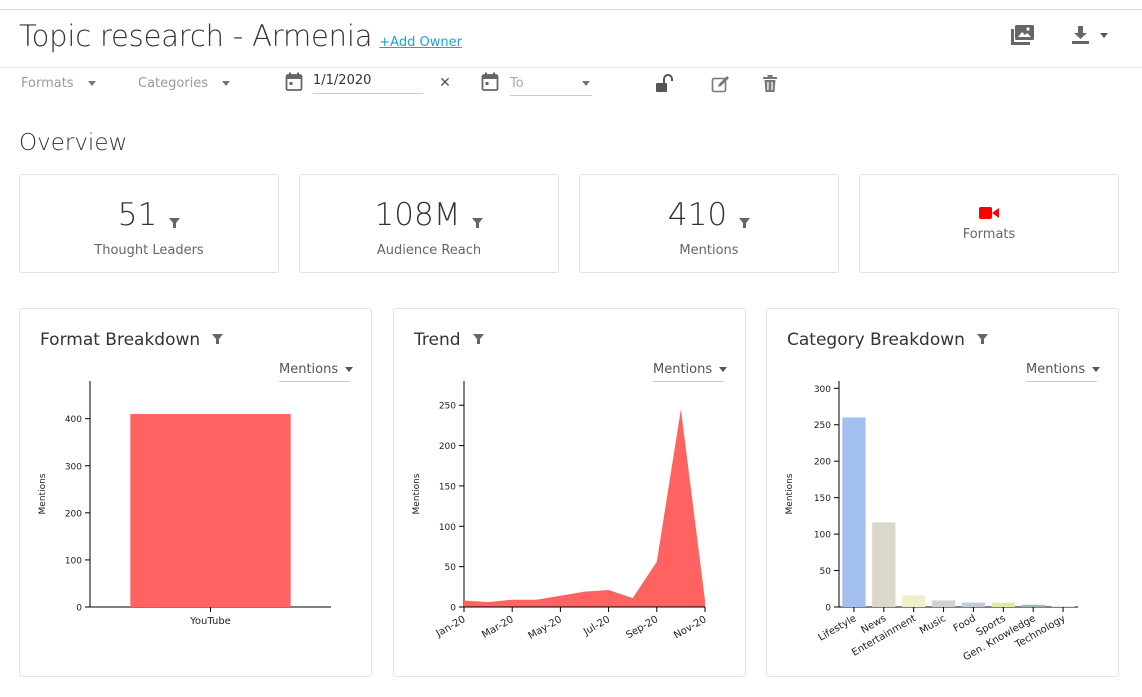 This screenshot has width=1142, height=697. Describe the element at coordinates (876, 340) in the screenshot. I see `category-breakdown-title: Category Breakdown` at that location.